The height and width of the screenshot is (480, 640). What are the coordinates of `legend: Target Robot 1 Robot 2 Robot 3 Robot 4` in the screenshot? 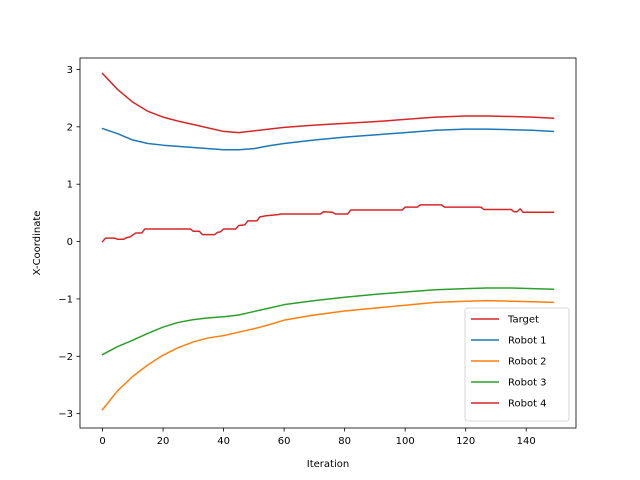 It's located at (517, 364).